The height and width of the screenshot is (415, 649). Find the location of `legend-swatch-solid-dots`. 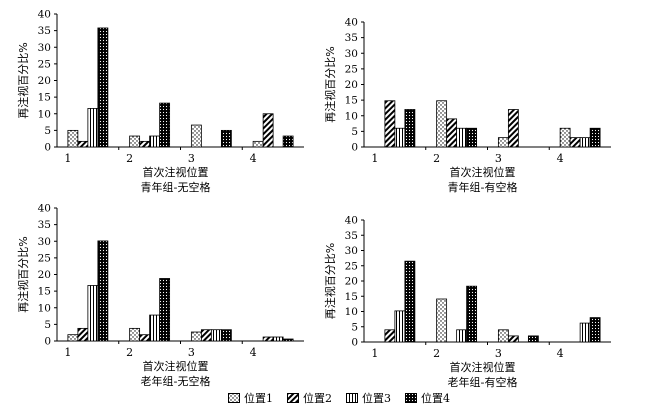

legend-swatch-solid-dots is located at coordinates (411, 398).